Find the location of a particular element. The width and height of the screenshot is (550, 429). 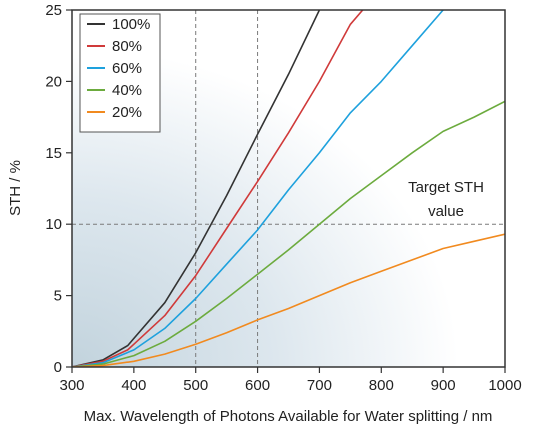

x-tick-label: 700 is located at coordinates (319, 385).